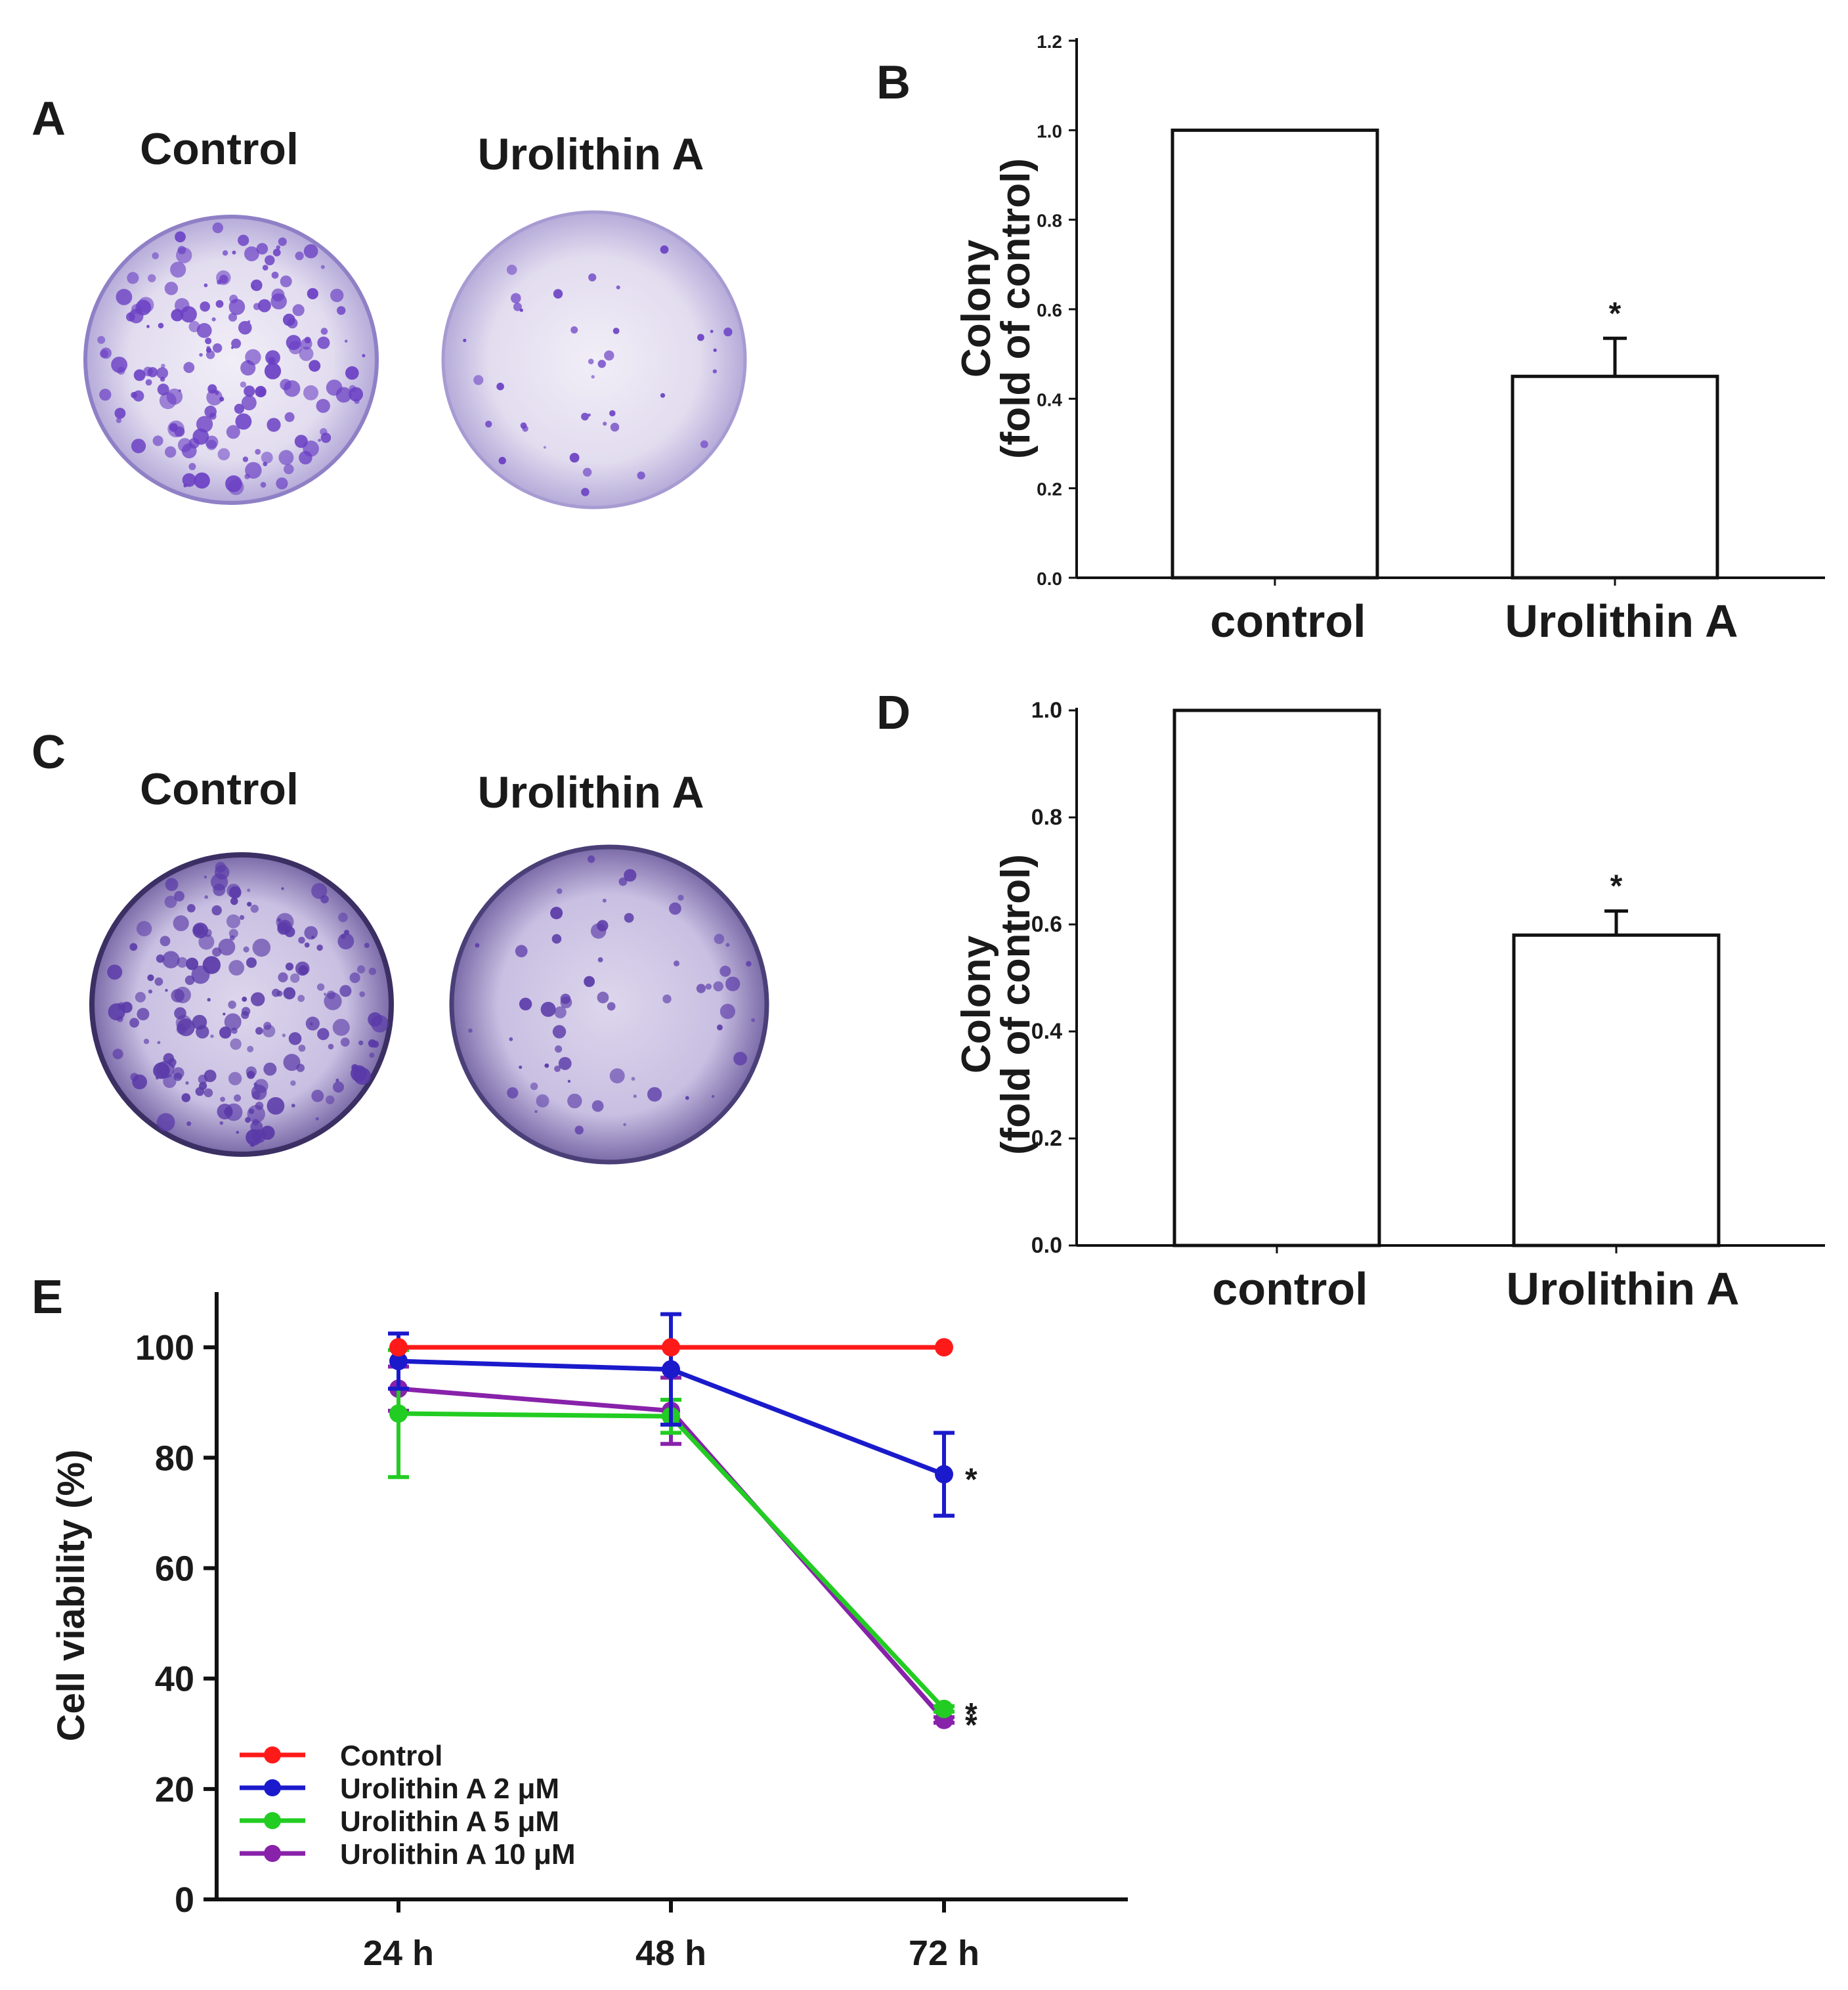 The width and height of the screenshot is (1848, 1990). Describe the element at coordinates (165, 1348) in the screenshot. I see `y-tick-label: 100` at that location.